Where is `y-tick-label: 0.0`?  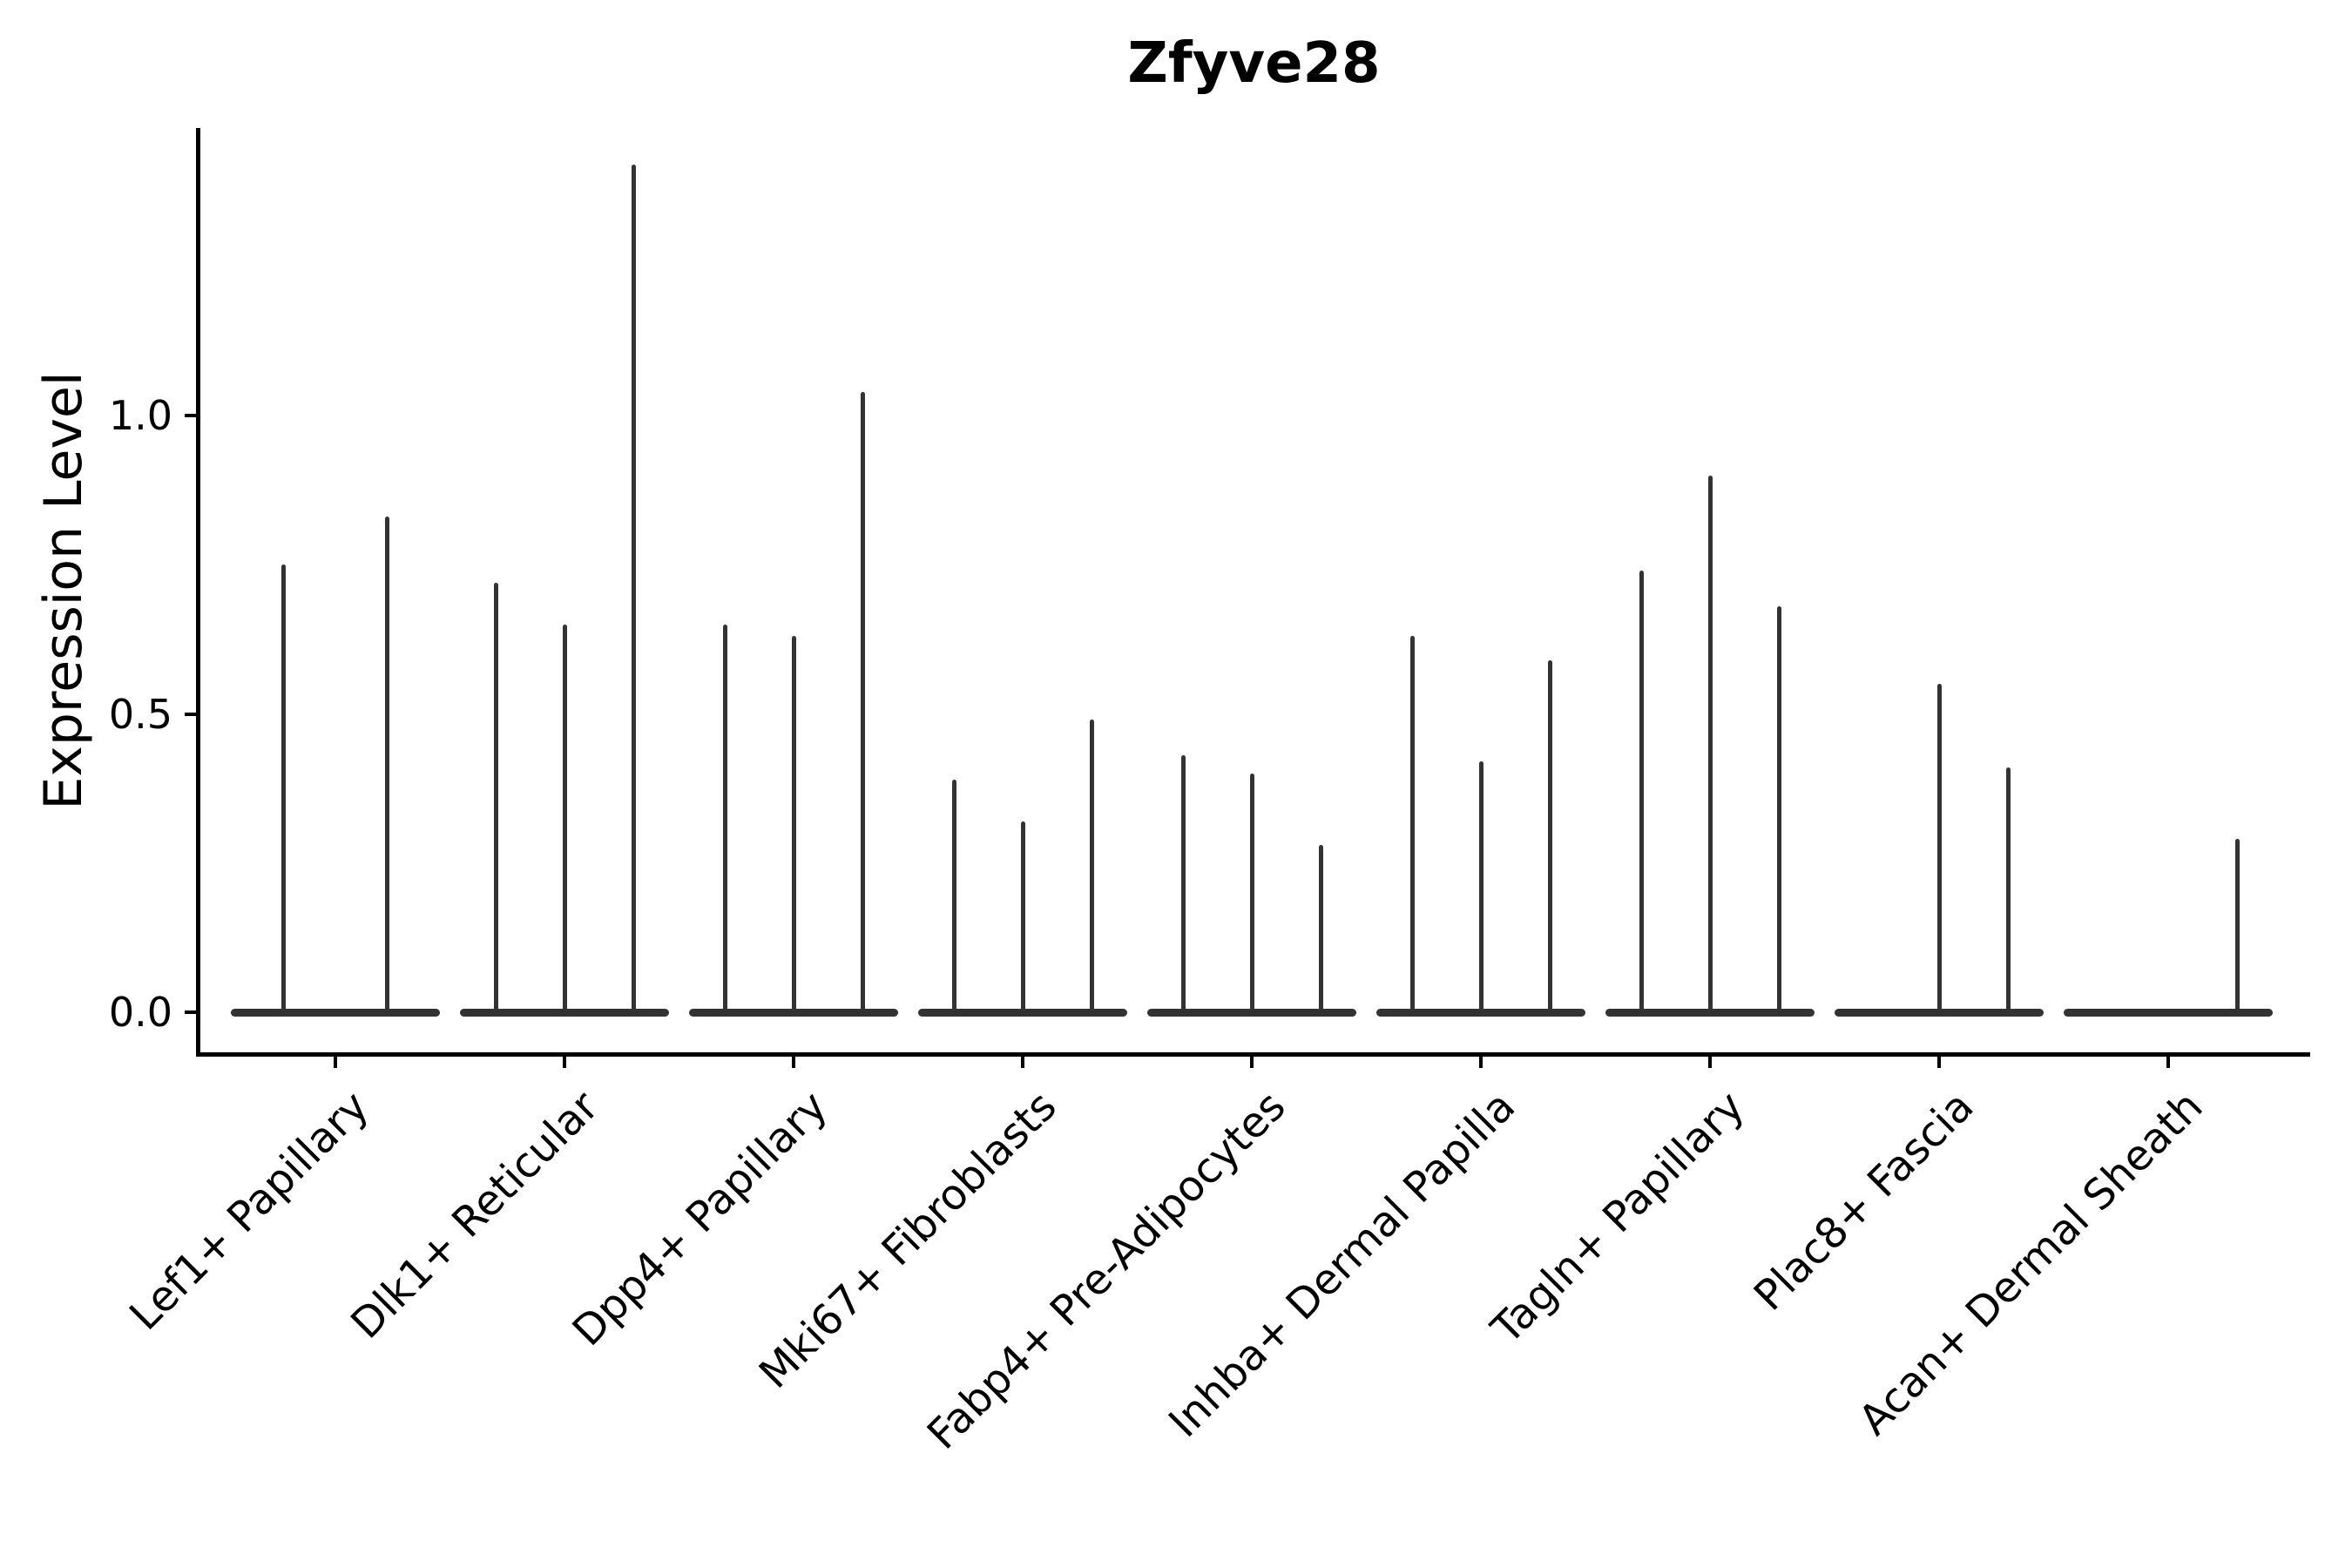 y-tick-label: 0.0 is located at coordinates (140, 1013).